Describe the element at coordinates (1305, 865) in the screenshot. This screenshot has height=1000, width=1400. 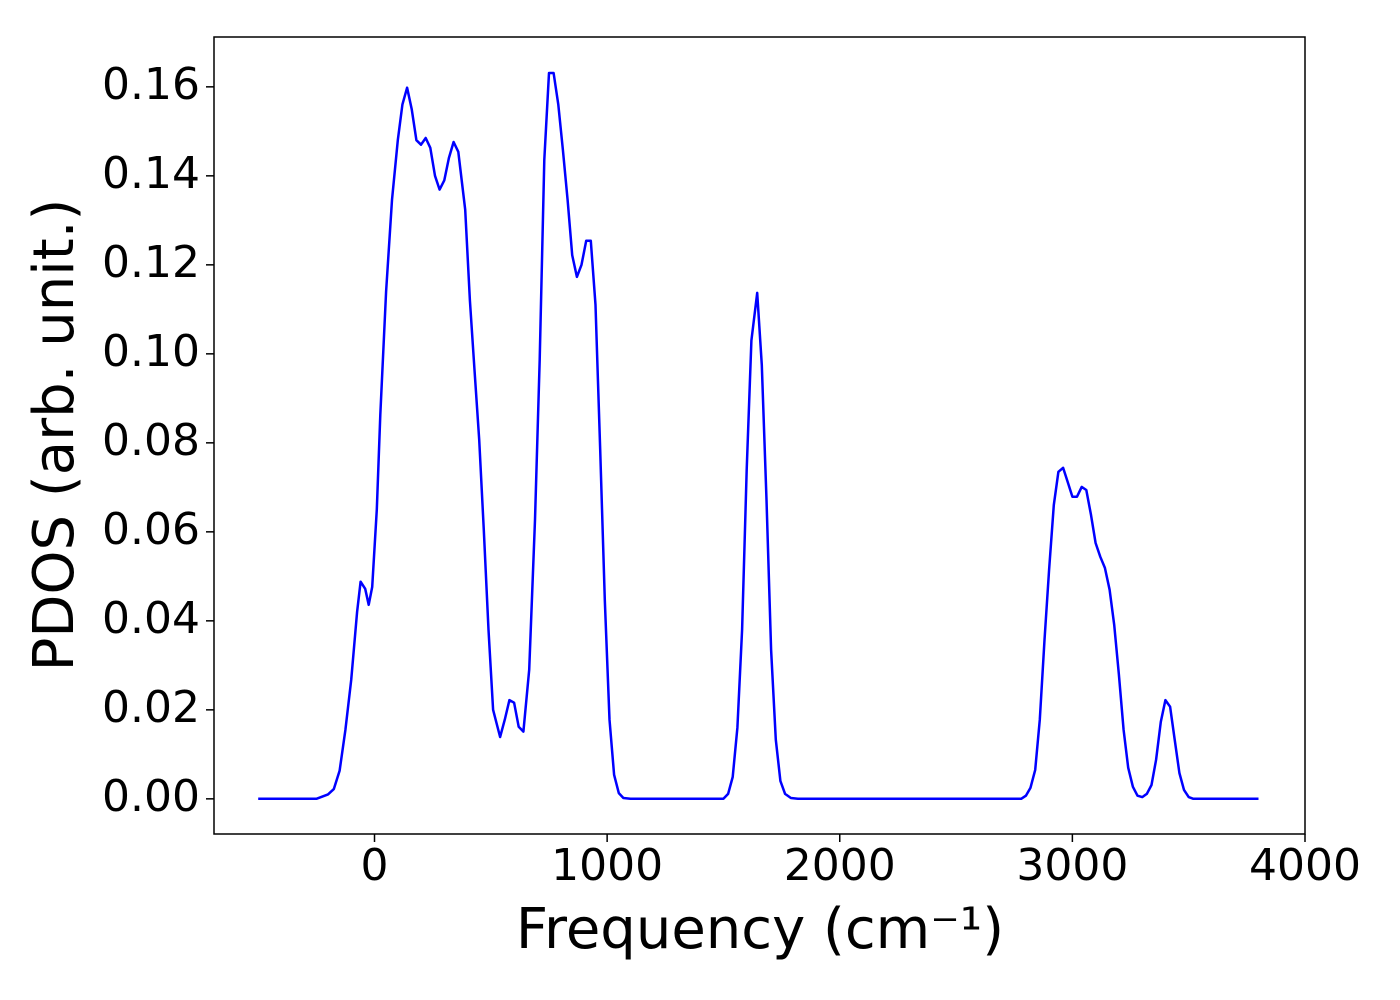
I see `x-tick-label: 4000` at that location.